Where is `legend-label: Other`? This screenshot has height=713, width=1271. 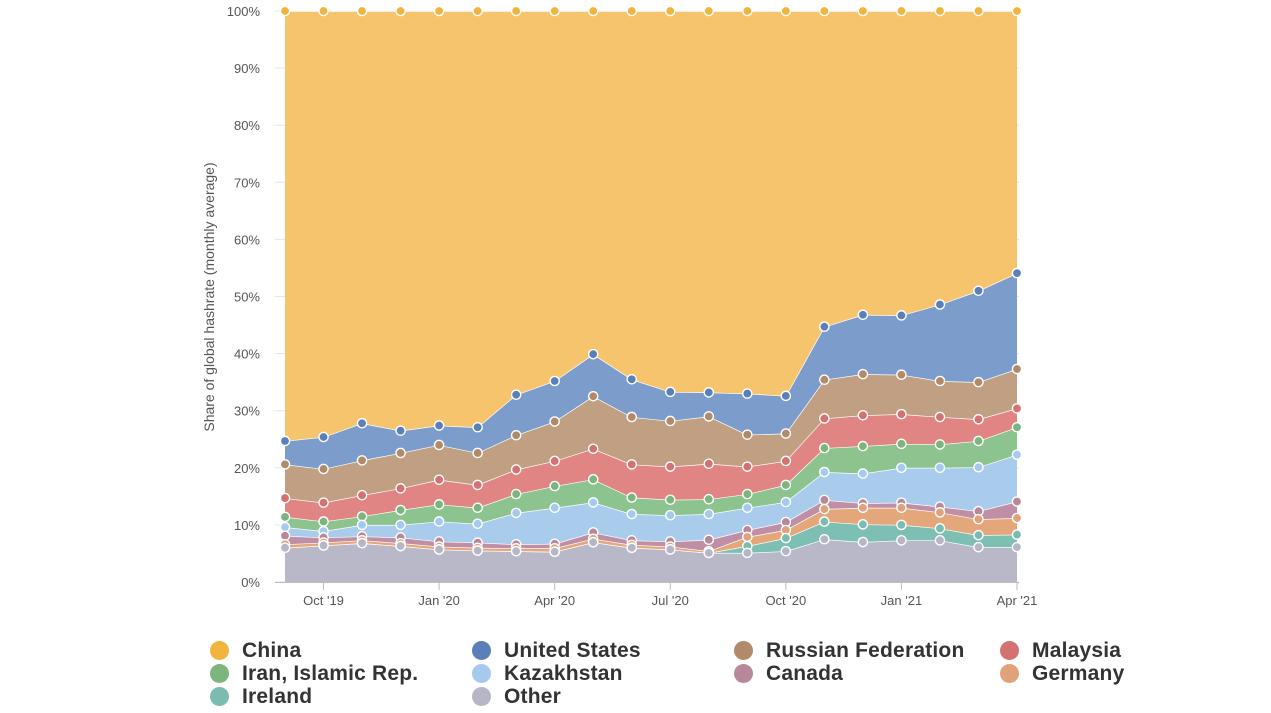
legend-label: Other is located at coordinates (533, 696).